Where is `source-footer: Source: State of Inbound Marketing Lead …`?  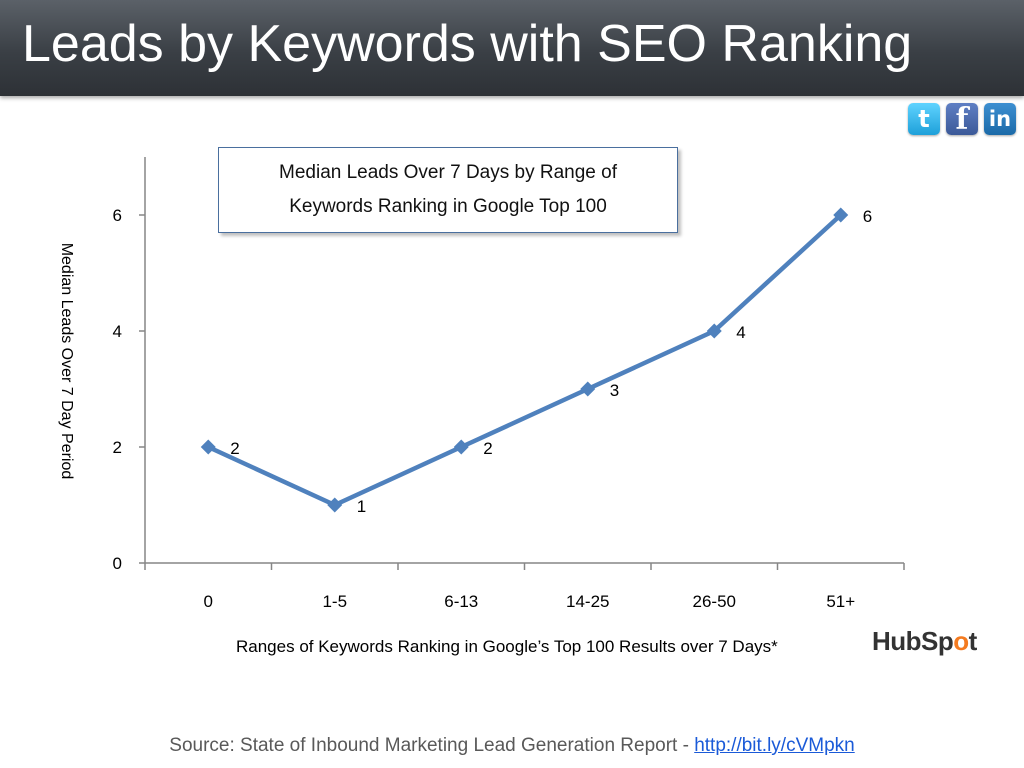
source-footer: Source: State of Inbound Marketing Lead … is located at coordinates (512, 746).